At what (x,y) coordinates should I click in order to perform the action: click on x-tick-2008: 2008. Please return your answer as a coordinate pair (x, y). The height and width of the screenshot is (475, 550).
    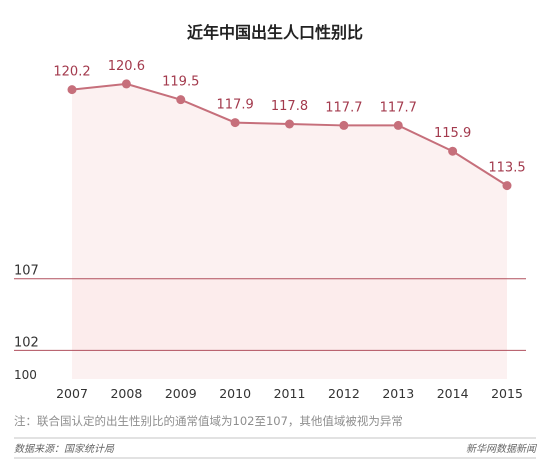
    Looking at the image, I should click on (126, 393).